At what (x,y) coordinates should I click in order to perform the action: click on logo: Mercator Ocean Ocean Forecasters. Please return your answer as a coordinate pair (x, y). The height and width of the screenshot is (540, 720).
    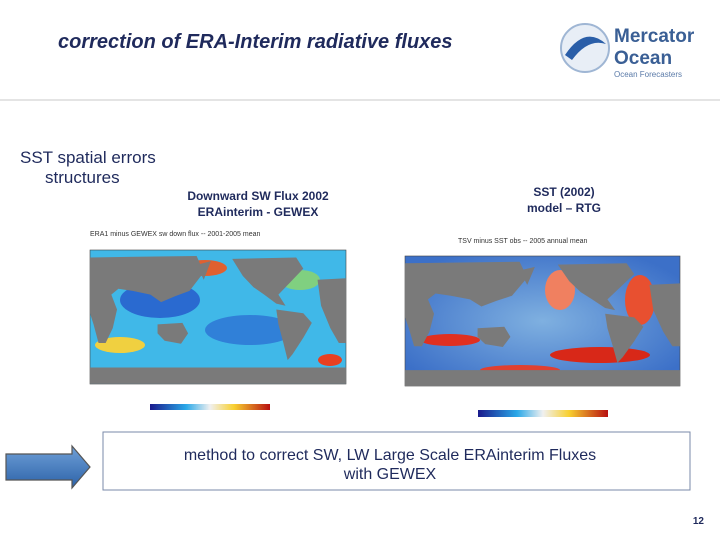
    Looking at the image, I should click on (627, 51).